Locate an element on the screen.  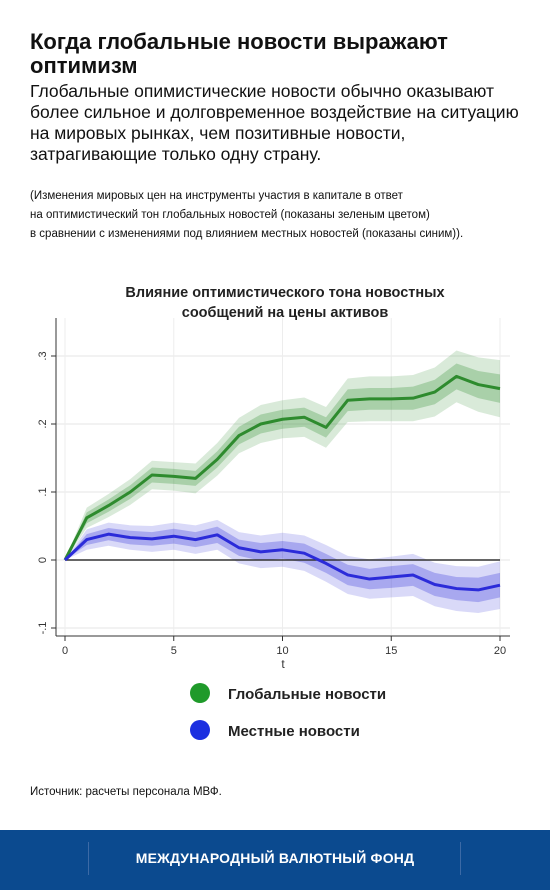
organization-name: МЕЖДУНАРОДНЫЙ ВАЛЮТНЫЙ ФОНД is located at coordinates (275, 858).